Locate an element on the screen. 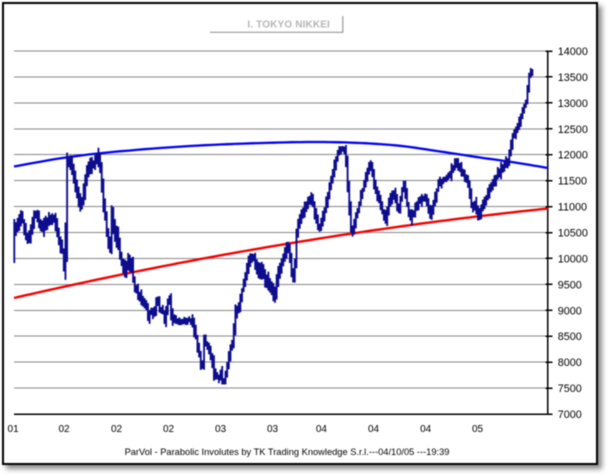 The image size is (608, 476). svg-text: I. TOKYO NIKKEI is located at coordinates (288, 25).